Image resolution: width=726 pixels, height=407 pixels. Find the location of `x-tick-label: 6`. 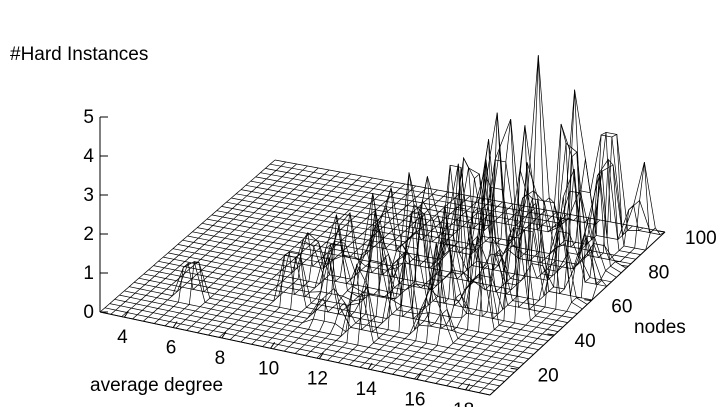

x-tick-label: 6 is located at coordinates (171, 348).